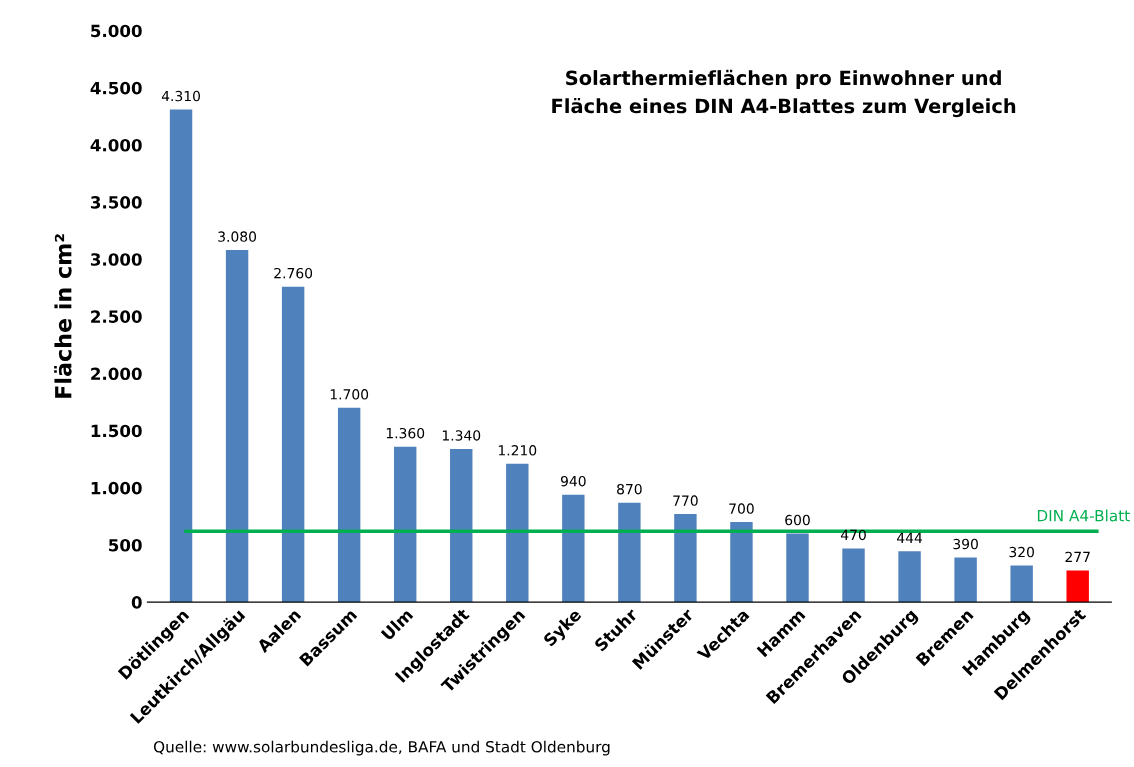 Image resolution: width=1134 pixels, height=767 pixels. I want to click on y-tick-label: 2.000, so click(116, 374).